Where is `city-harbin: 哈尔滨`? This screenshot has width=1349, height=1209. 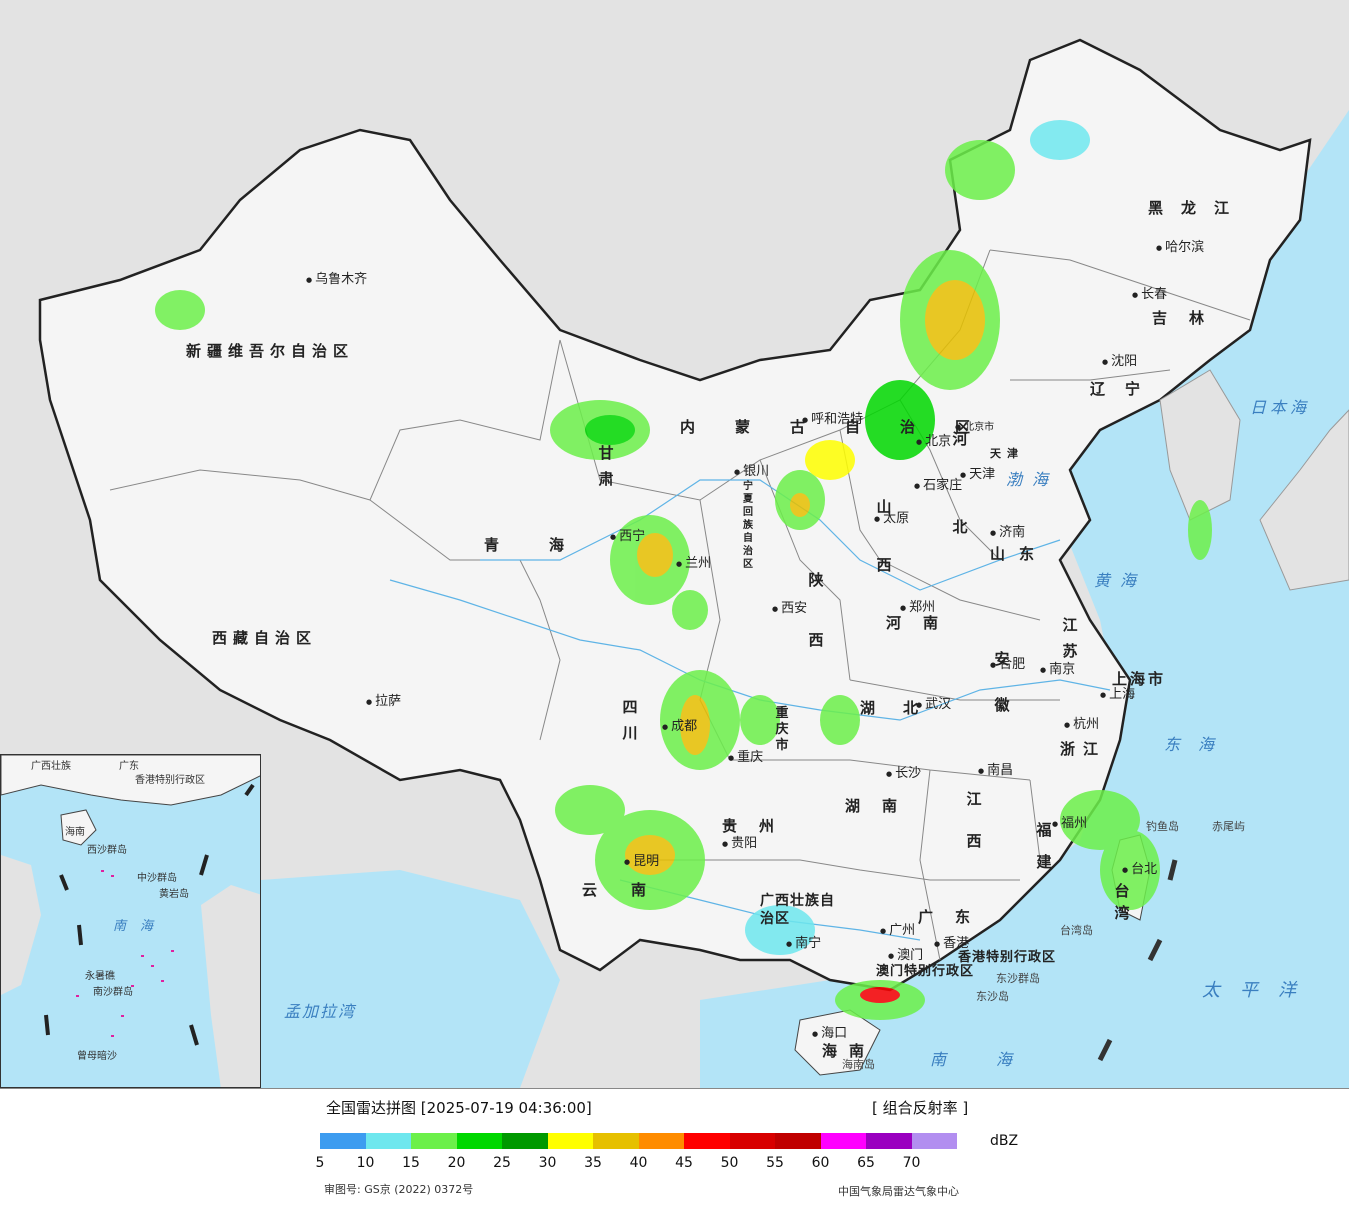 city-harbin: 哈尔滨 is located at coordinates (1180, 245).